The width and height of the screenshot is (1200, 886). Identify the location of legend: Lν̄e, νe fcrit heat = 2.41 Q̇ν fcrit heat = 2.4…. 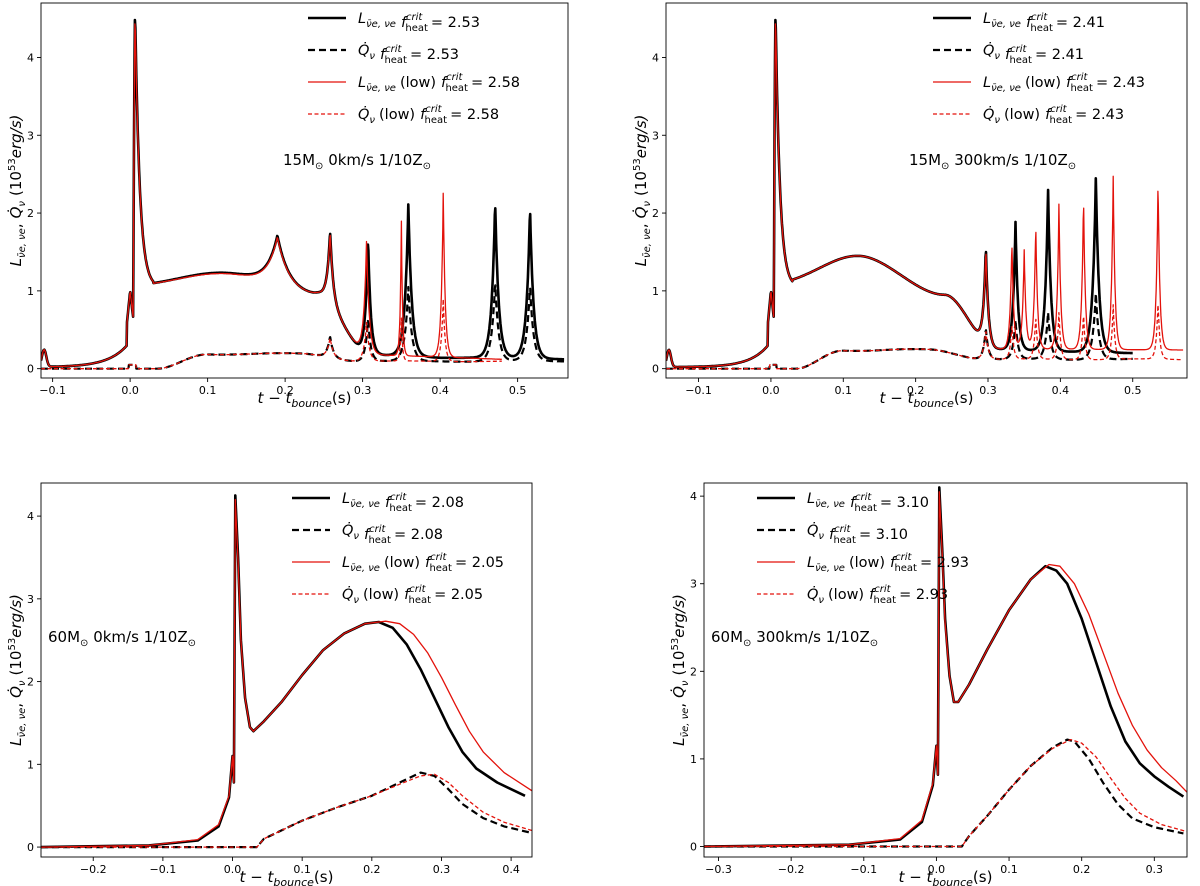
(1039, 68).